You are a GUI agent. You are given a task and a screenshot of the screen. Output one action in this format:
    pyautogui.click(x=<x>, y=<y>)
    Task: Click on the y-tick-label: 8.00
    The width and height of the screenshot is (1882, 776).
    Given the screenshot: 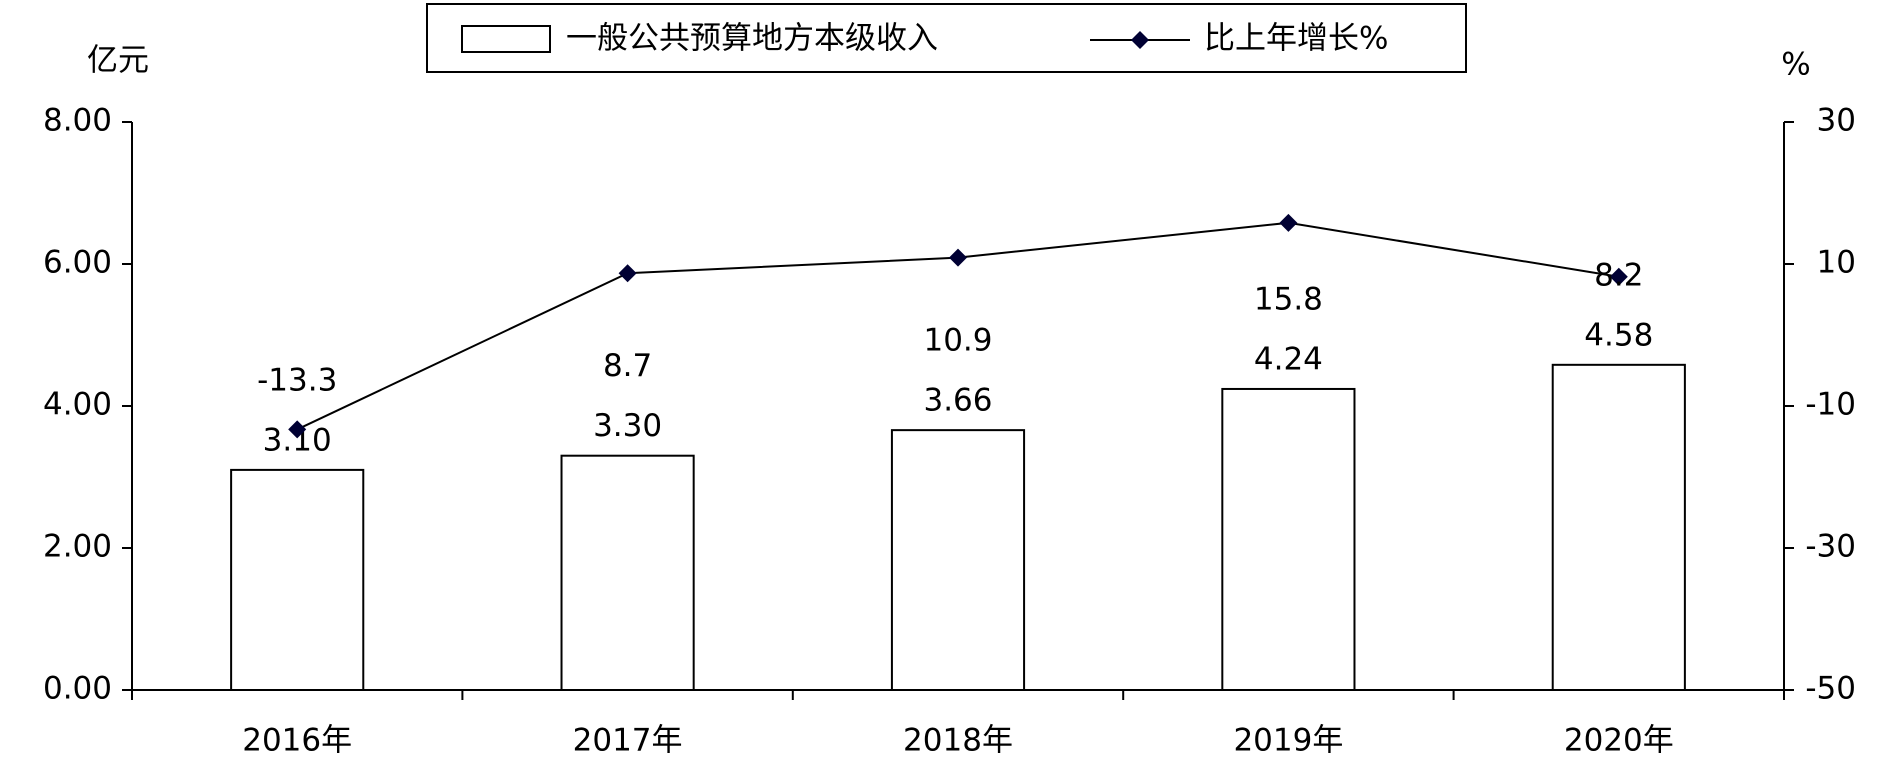 What is the action you would take?
    pyautogui.click(x=77, y=121)
    